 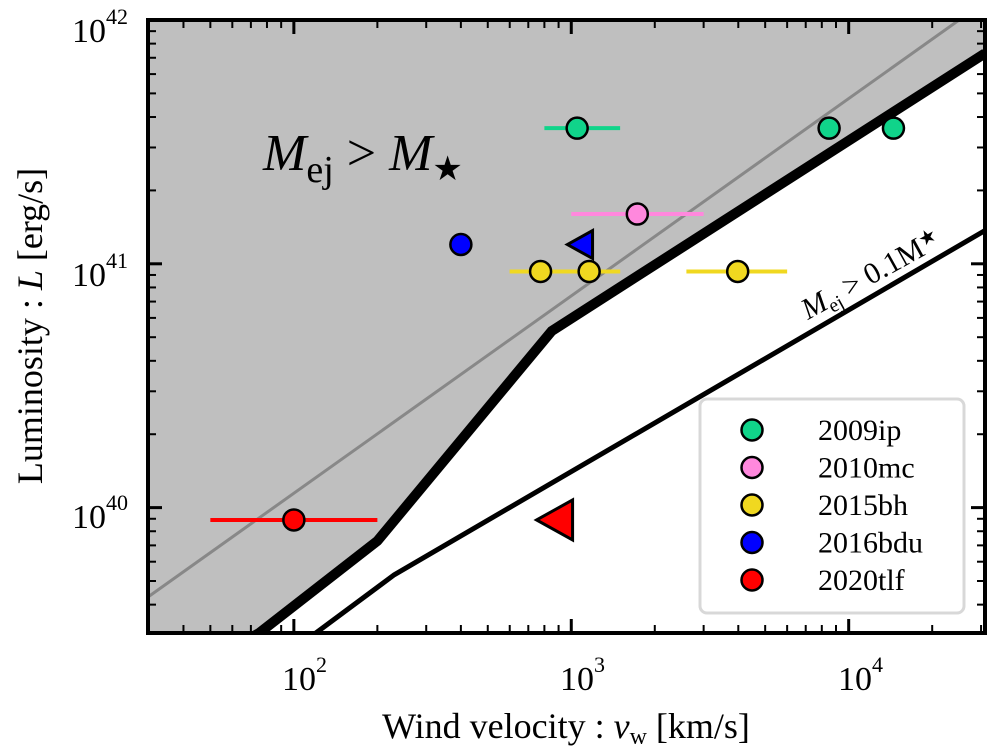 I want to click on x-tick-labels: 10² 10³ 10⁴, so click(x=582, y=675).